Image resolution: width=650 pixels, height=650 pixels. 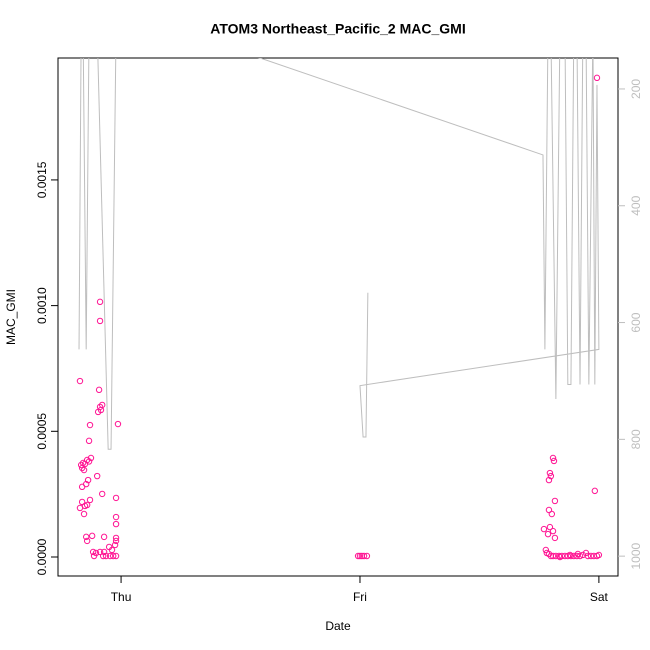 What do you see at coordinates (42, 305) in the screenshot?
I see `y-tick-label: 0.0010` at bounding box center [42, 305].